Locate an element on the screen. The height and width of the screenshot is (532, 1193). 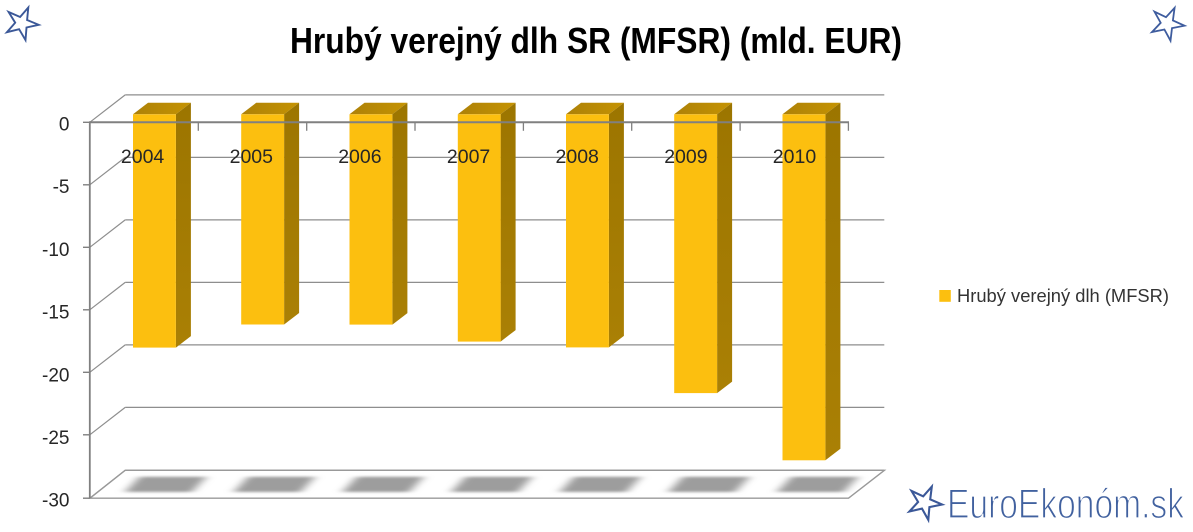
svg-text: 2008 is located at coordinates (577, 157).